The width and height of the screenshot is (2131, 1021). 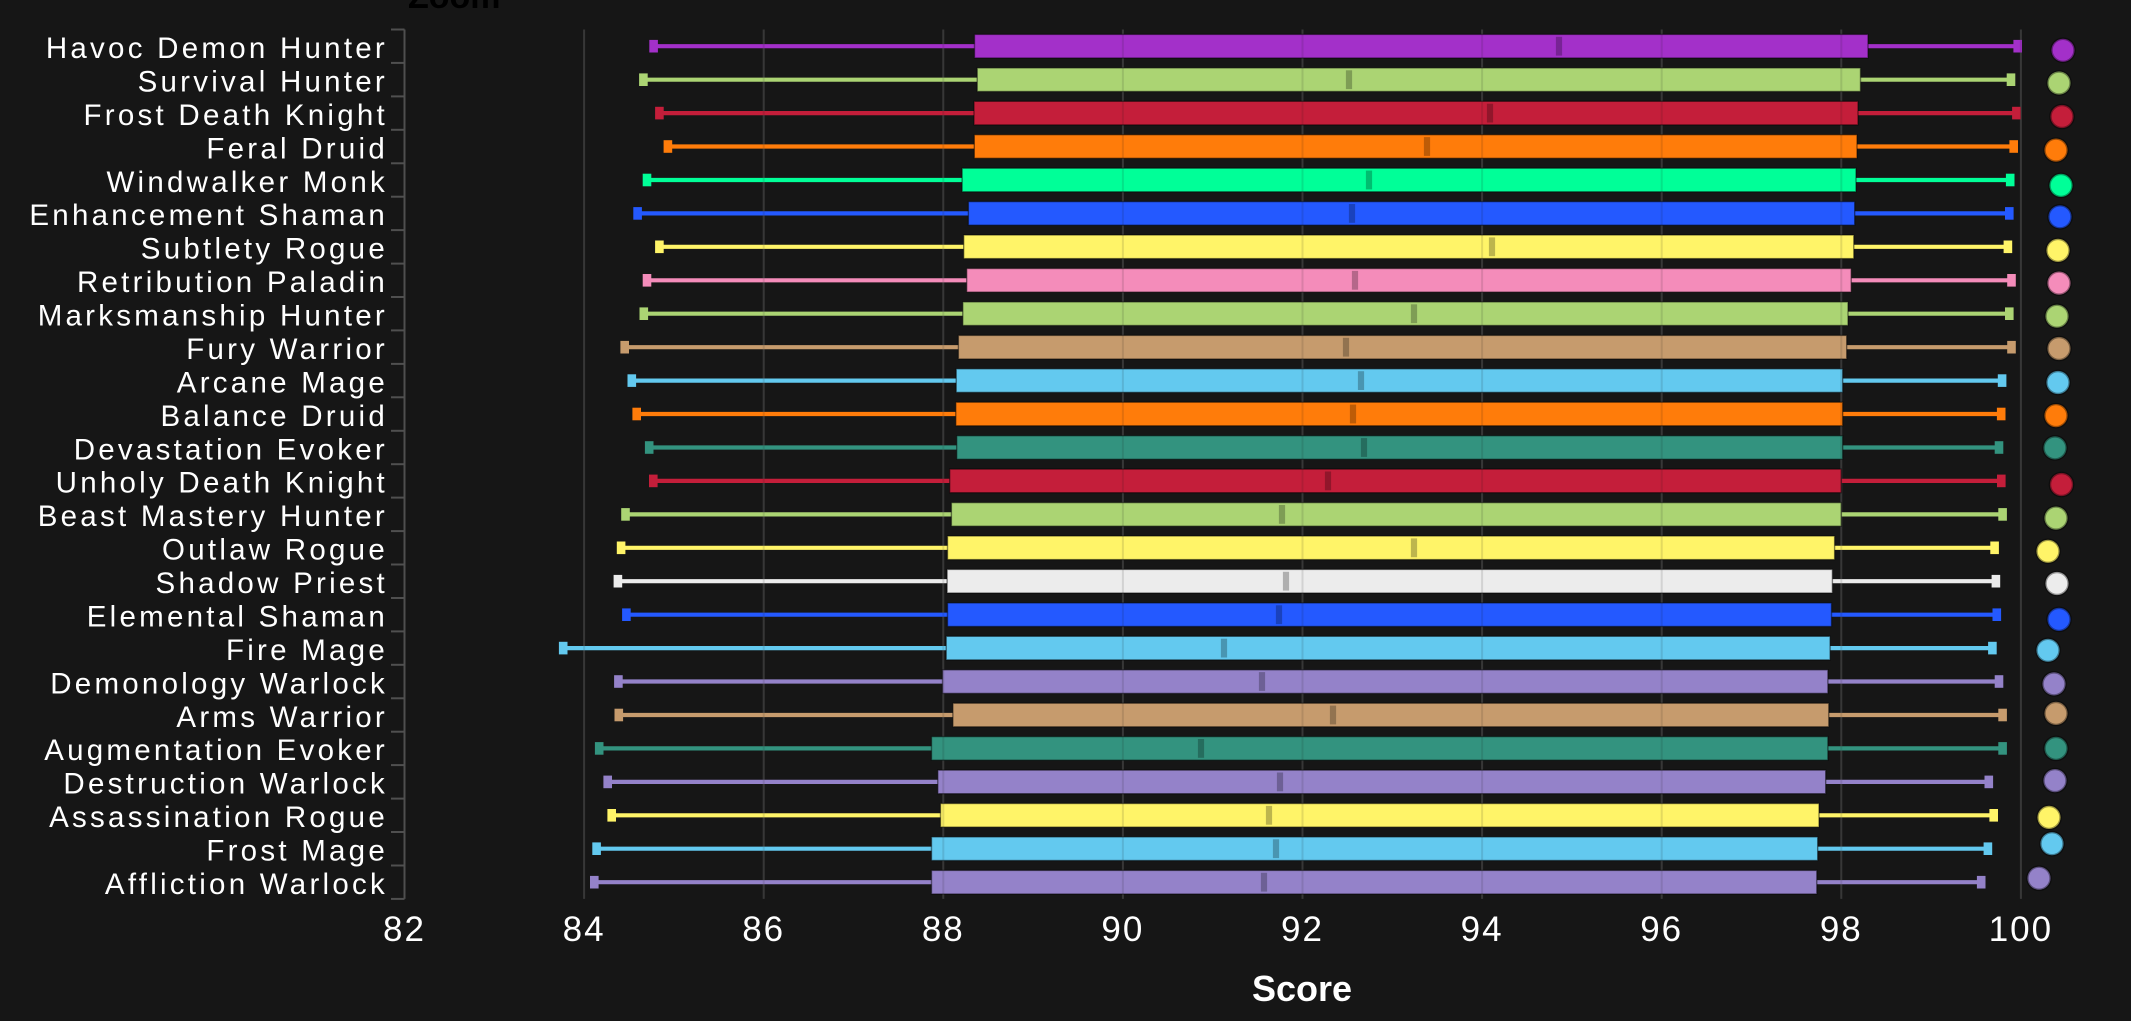 What do you see at coordinates (208, 215) in the screenshot?
I see `svg-text: Enhancement Shaman` at bounding box center [208, 215].